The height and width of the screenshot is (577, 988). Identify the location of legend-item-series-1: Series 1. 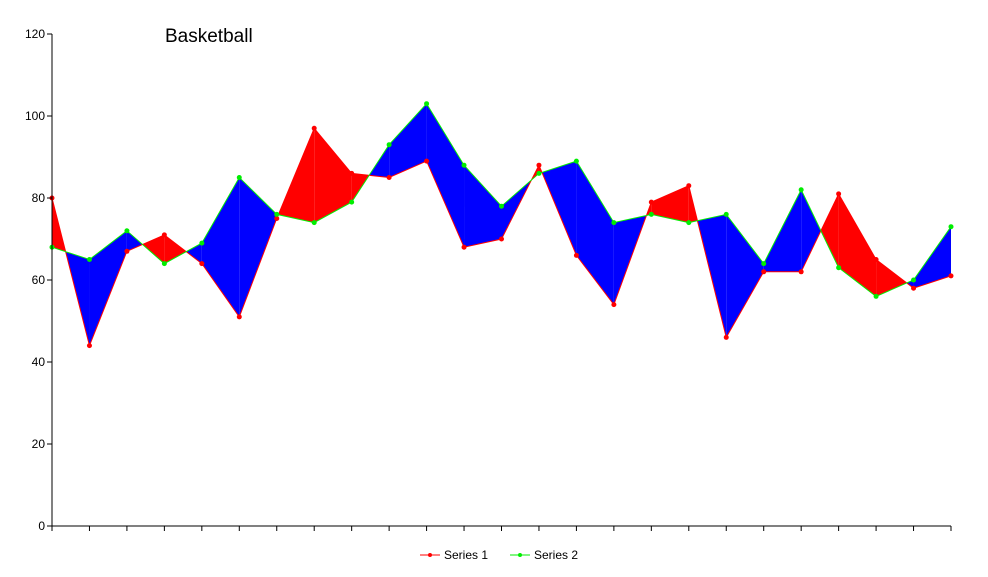
(454, 555).